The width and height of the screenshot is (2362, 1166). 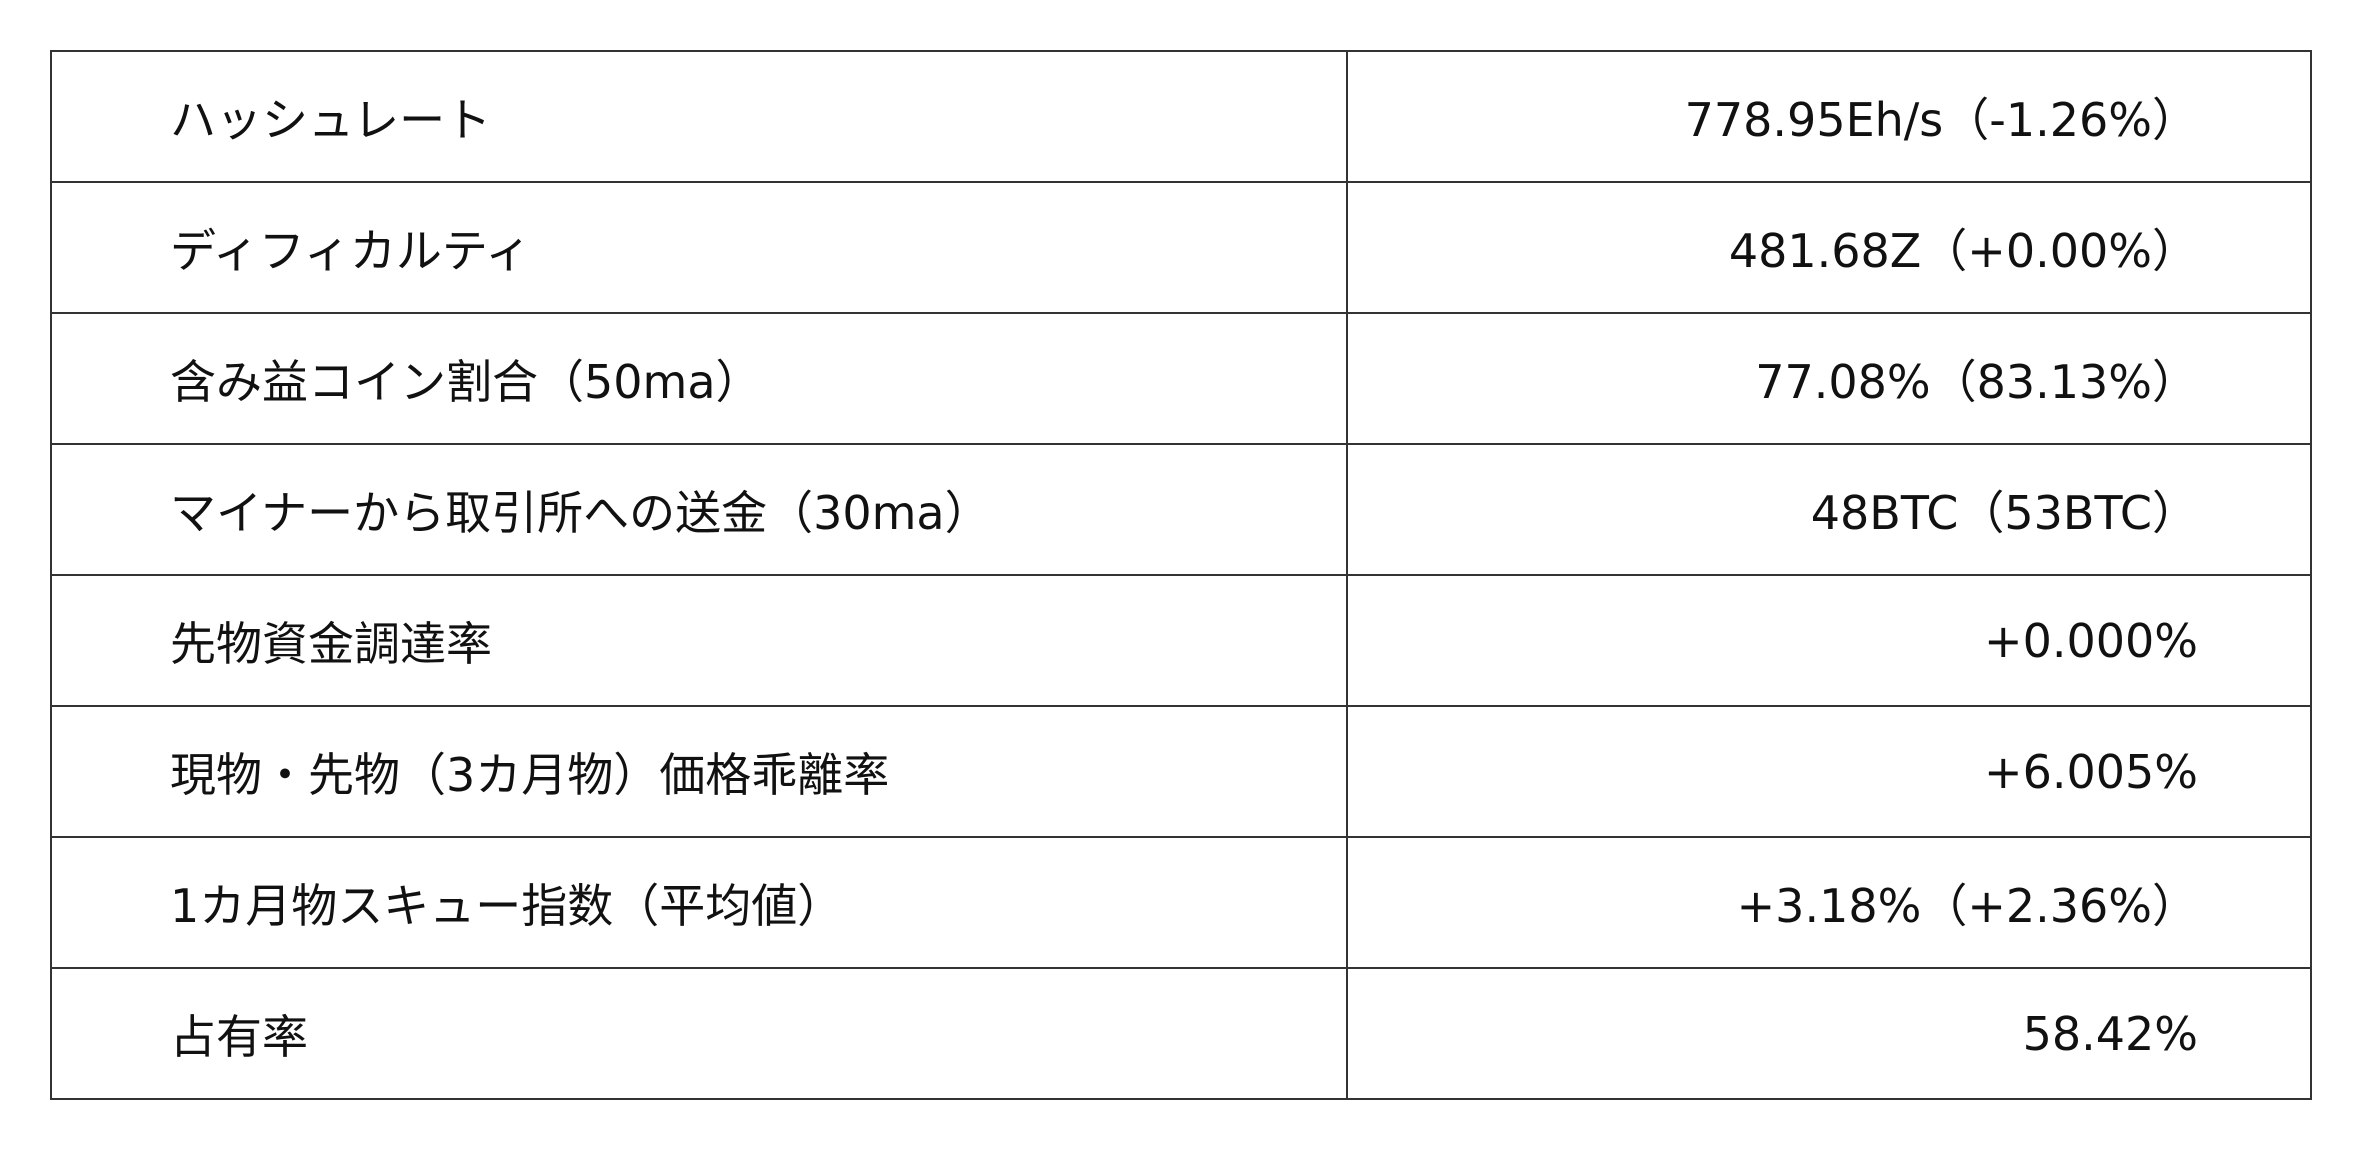 I want to click on table-row-basis: 現物・先物（3カ月物）価格乖離率 +6.005%, so click(x=1181, y=771).